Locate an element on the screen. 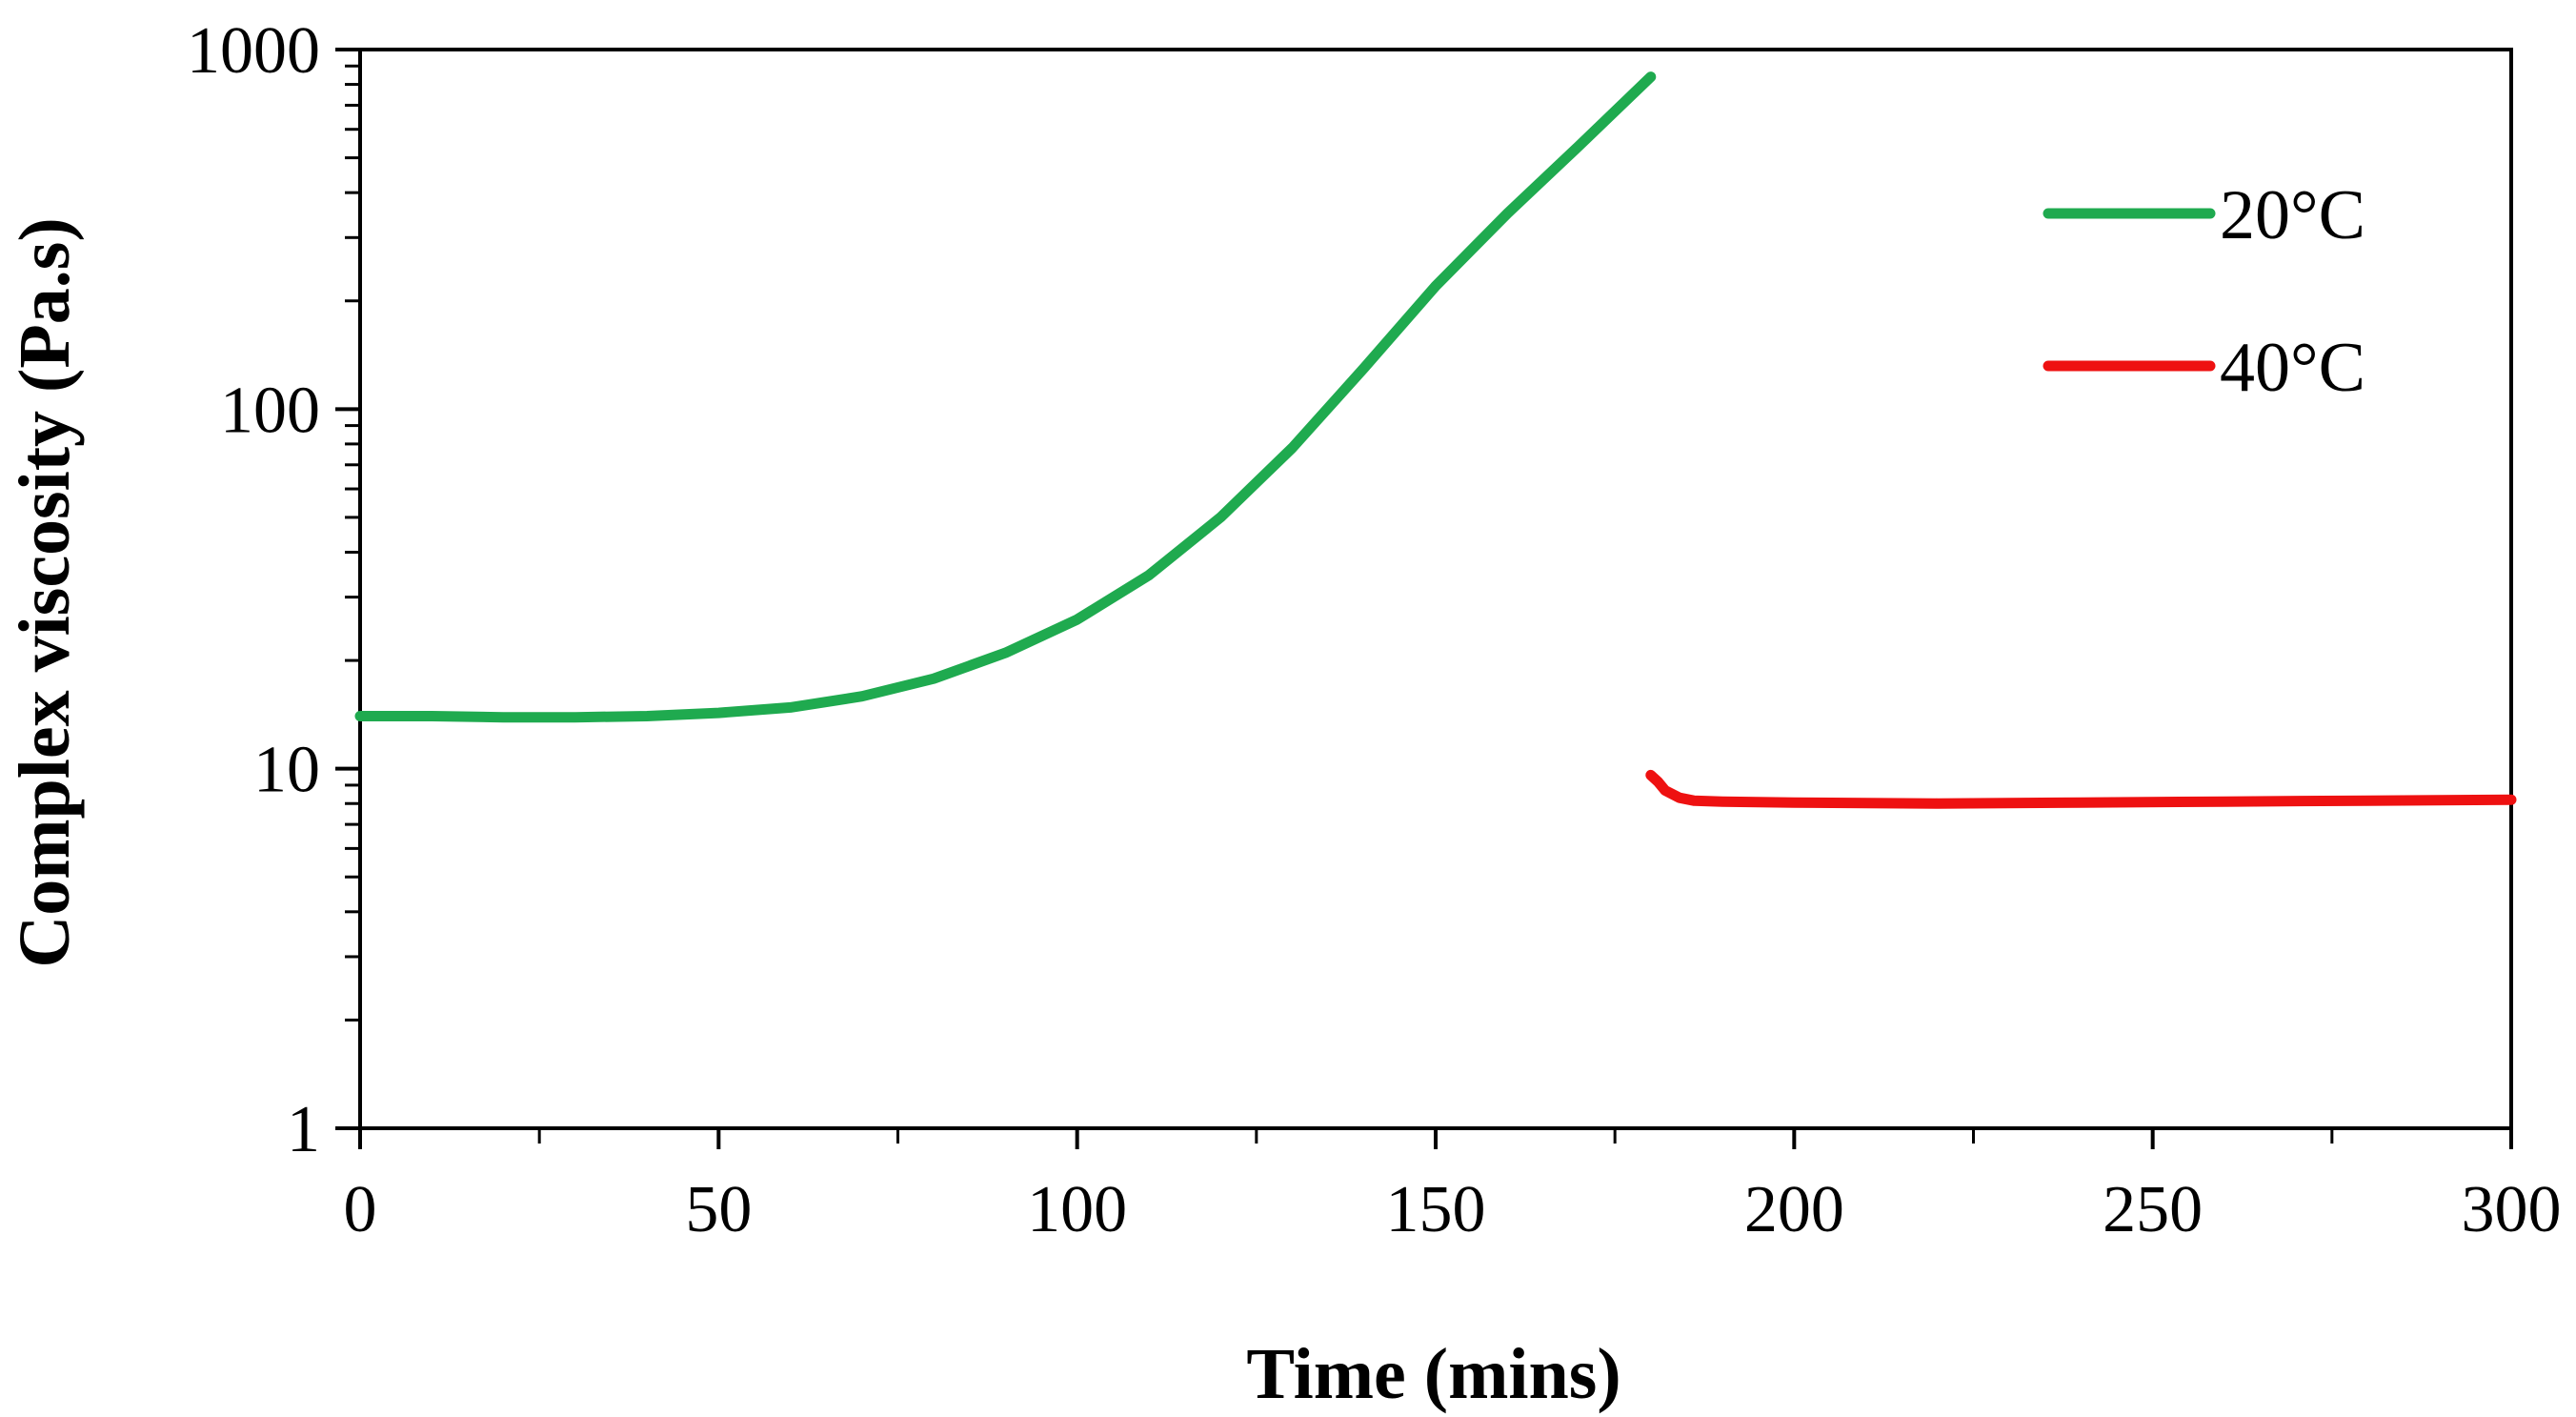 The image size is (2576, 1417). y-tick-label: 1000 is located at coordinates (254, 51).